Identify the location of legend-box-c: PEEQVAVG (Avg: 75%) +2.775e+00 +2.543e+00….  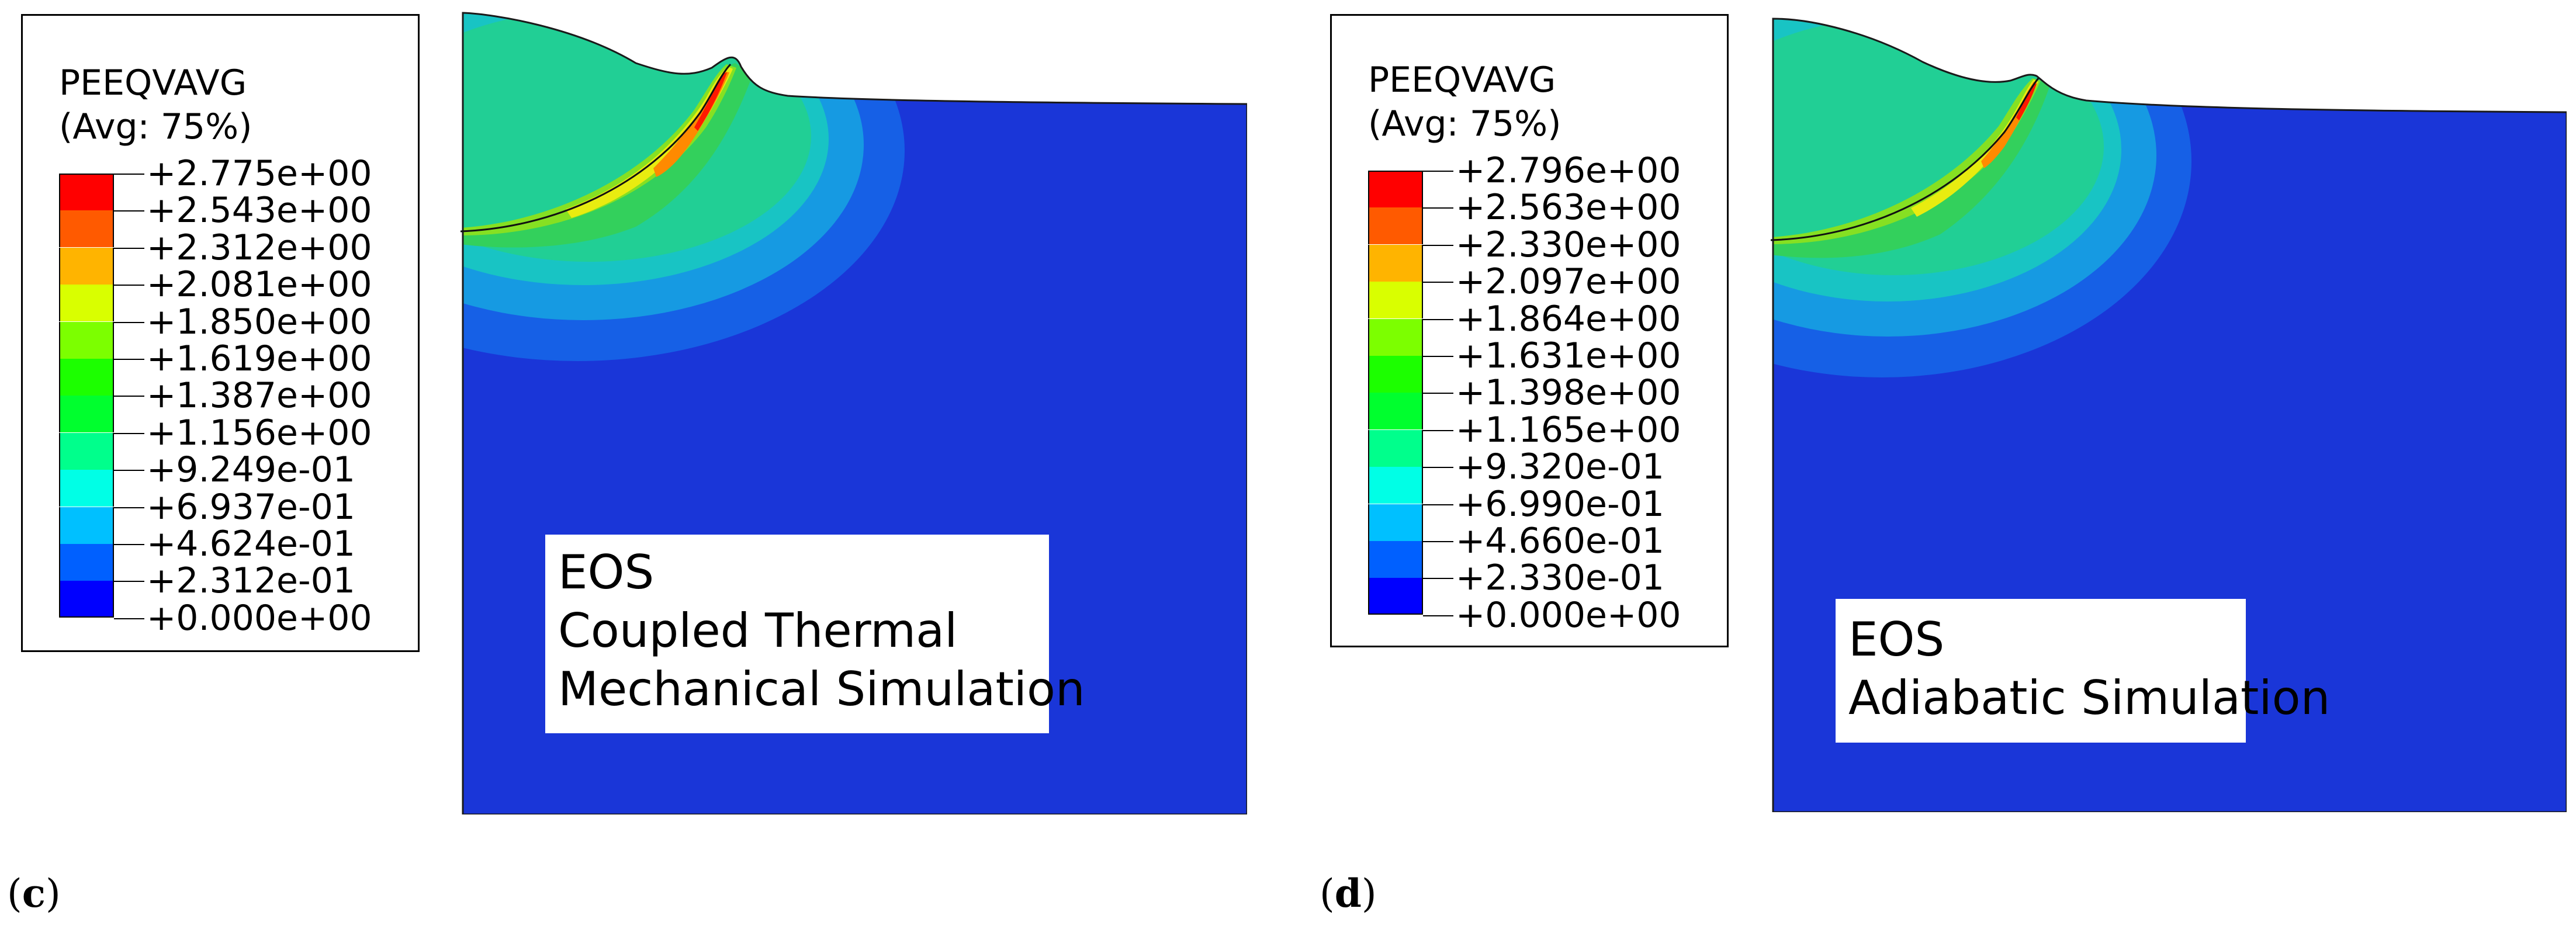
(220, 333).